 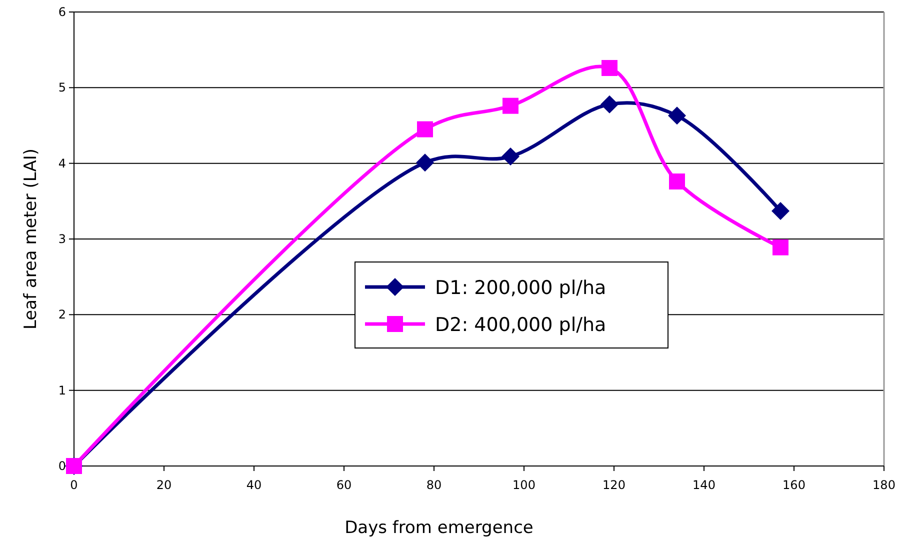 I want to click on y-tick-label: 2, so click(x=62, y=315).